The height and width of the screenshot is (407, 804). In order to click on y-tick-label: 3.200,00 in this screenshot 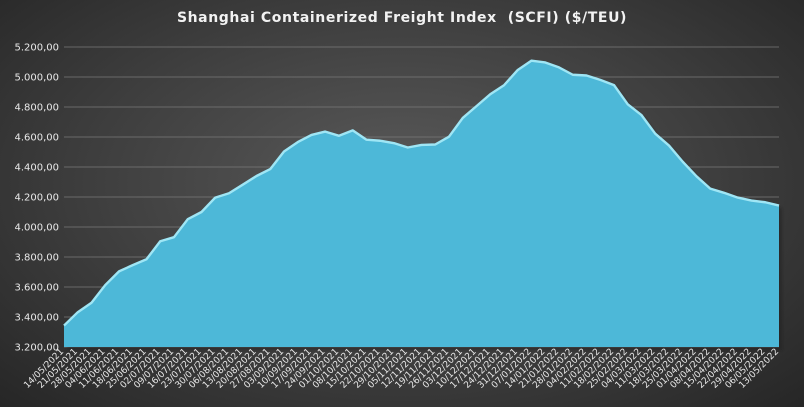, I will do `click(36, 348)`.